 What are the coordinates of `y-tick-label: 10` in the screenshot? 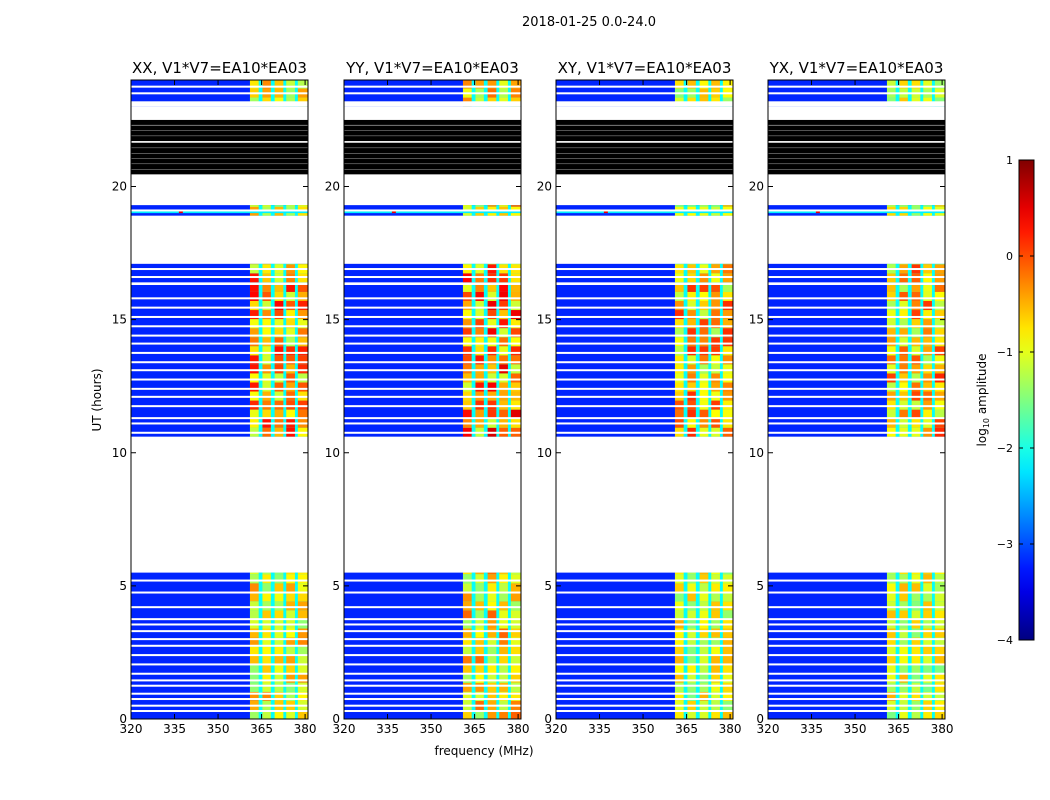 It's located at (756, 453).